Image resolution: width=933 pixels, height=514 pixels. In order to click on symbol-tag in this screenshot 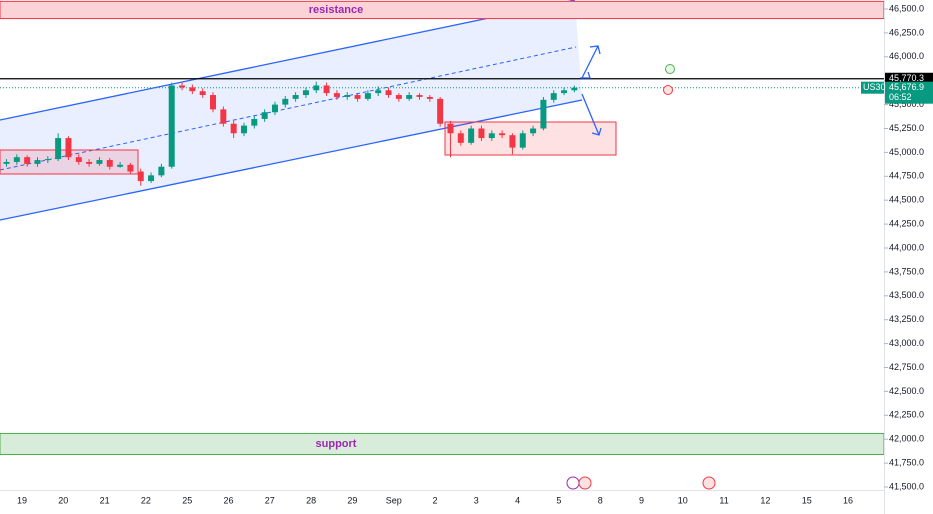, I will do `click(872, 87)`.